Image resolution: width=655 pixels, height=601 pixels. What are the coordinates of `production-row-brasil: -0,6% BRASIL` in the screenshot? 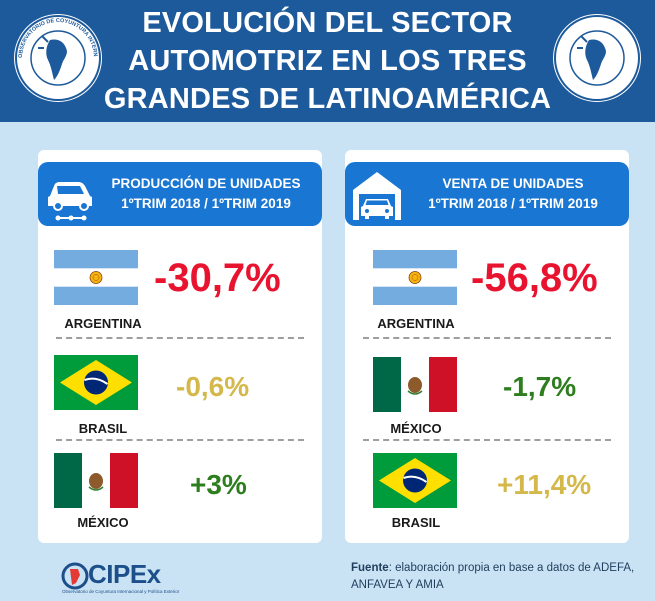 It's located at (180, 393).